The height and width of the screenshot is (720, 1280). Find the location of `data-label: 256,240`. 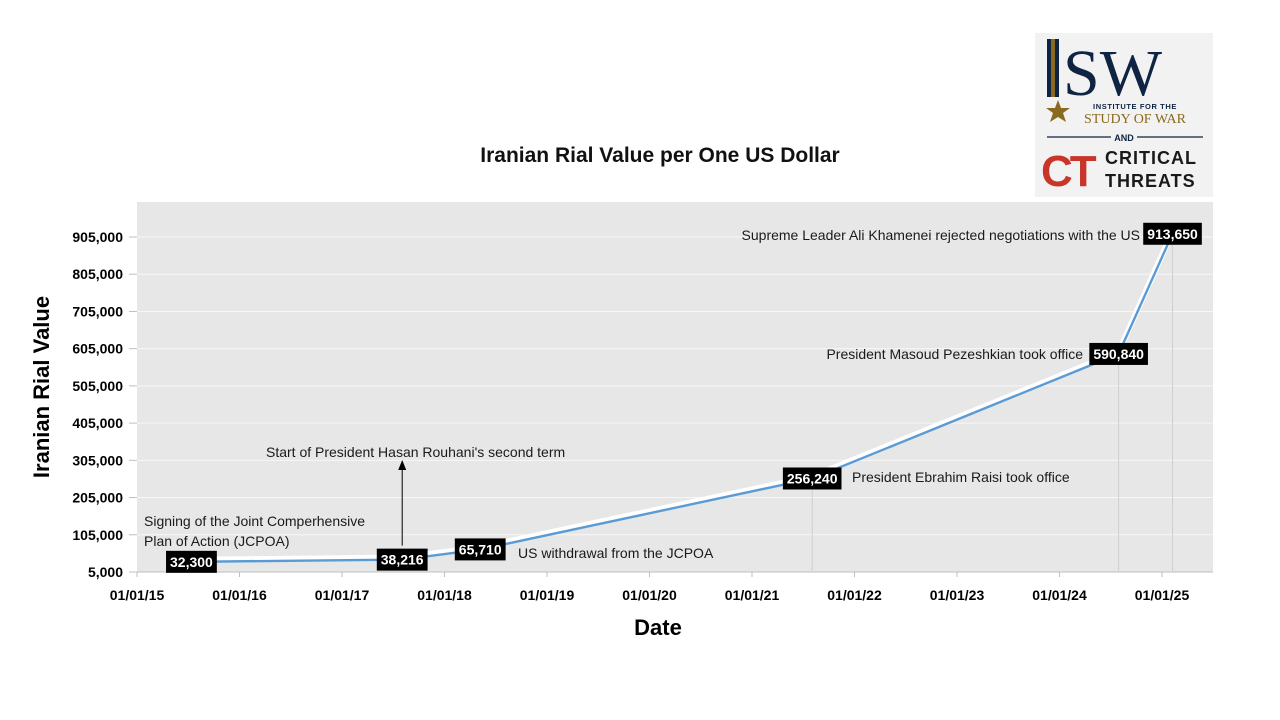

data-label: 256,240 is located at coordinates (812, 478).